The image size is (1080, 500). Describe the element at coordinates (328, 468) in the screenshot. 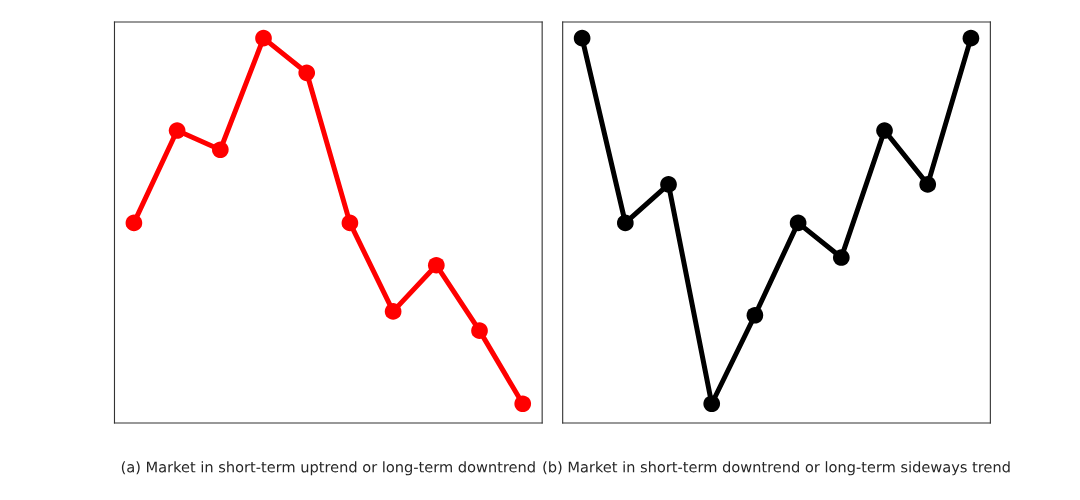

I see `x-axis-title: (a) Market in short-term uptrend or long-term downtrend` at that location.